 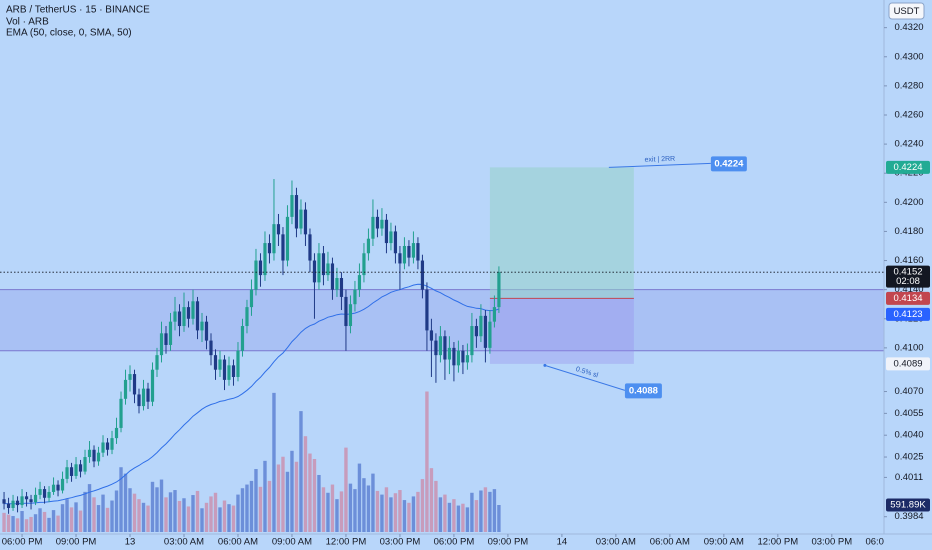 I want to click on x-tick-label: 03:00 PM, so click(x=831, y=542).